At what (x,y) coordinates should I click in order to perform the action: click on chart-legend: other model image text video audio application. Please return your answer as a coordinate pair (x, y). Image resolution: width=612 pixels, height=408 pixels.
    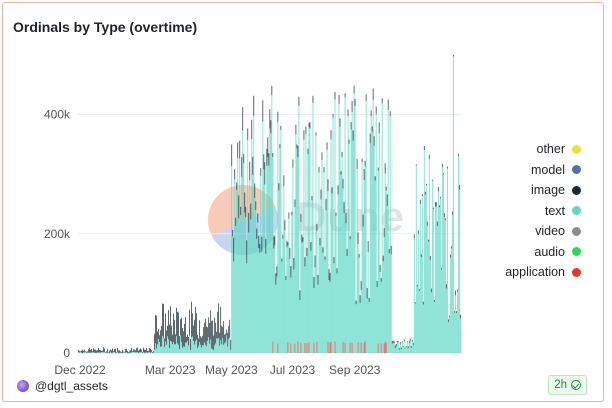
    Looking at the image, I should click on (521, 211).